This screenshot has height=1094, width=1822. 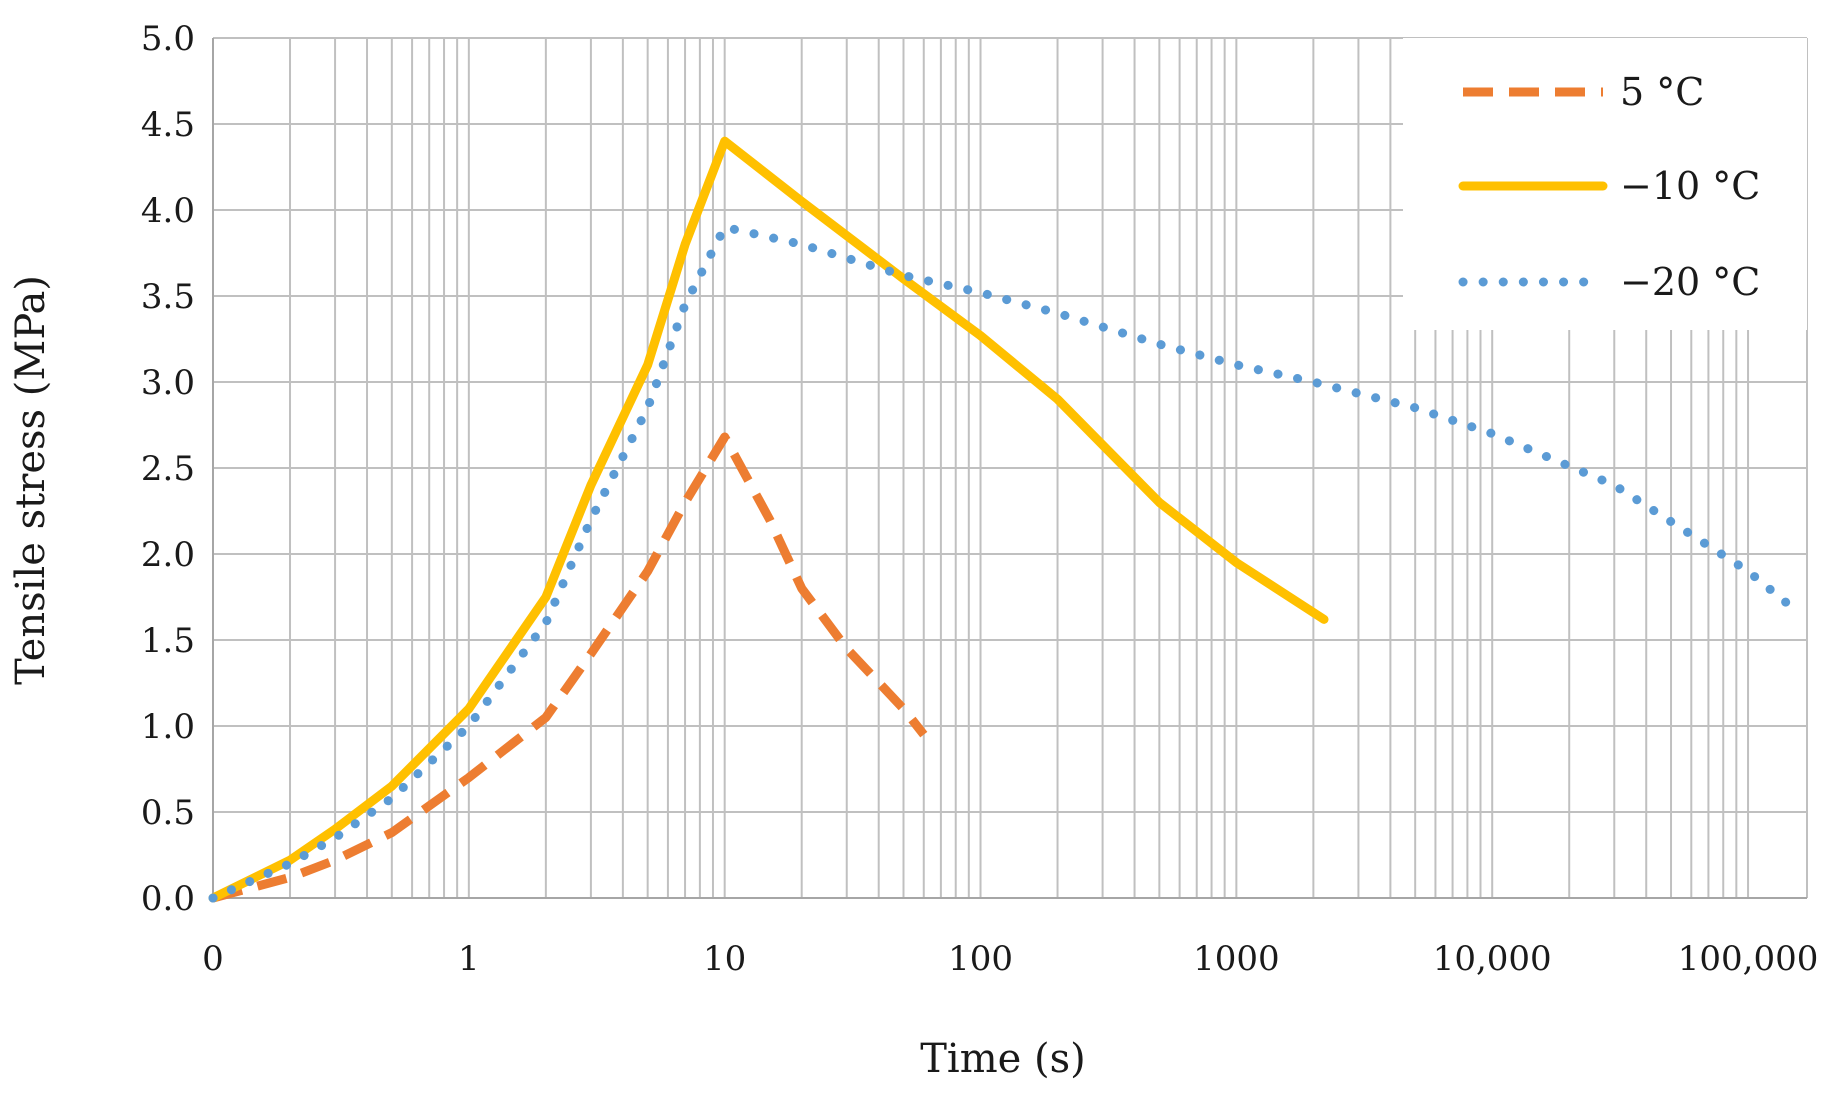 I want to click on y-tick-label: 1.5, so click(x=168, y=641).